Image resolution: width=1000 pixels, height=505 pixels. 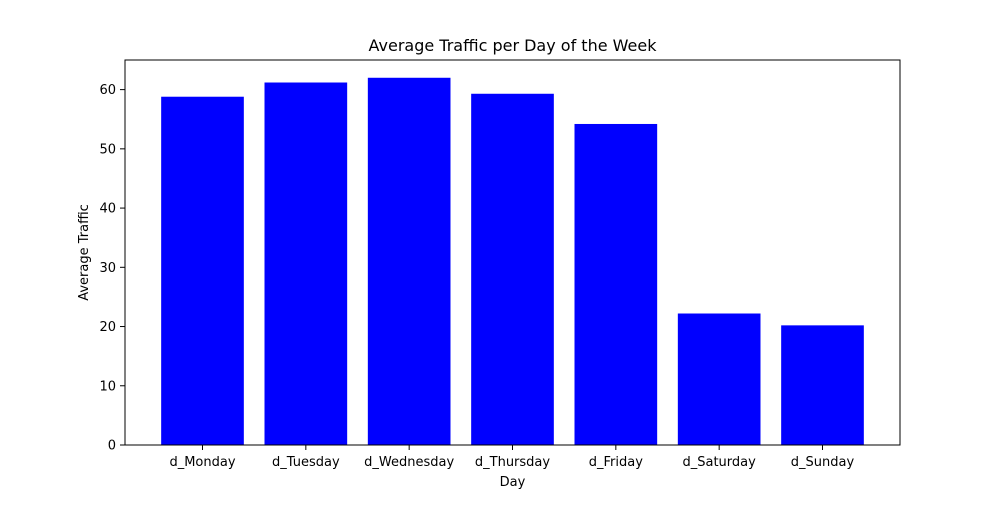 I want to click on y-tick-label: 50, so click(x=107, y=149).